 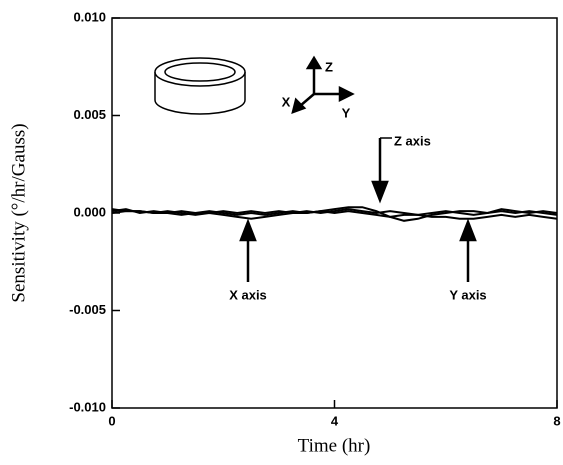 I want to click on x-tick-label: 4, so click(x=335, y=420).